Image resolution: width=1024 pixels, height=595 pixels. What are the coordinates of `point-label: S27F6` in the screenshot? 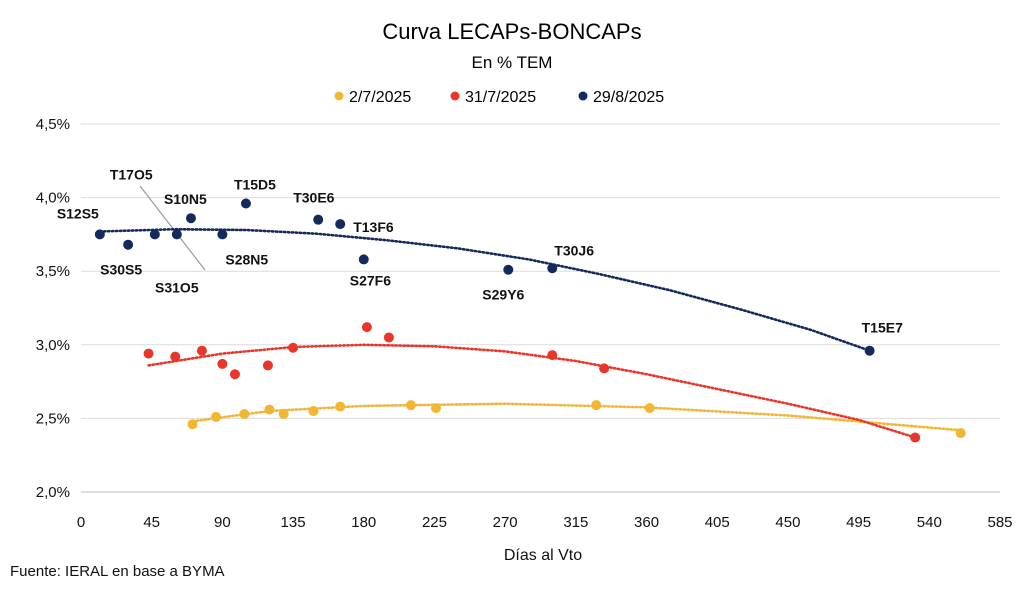 It's located at (370, 280).